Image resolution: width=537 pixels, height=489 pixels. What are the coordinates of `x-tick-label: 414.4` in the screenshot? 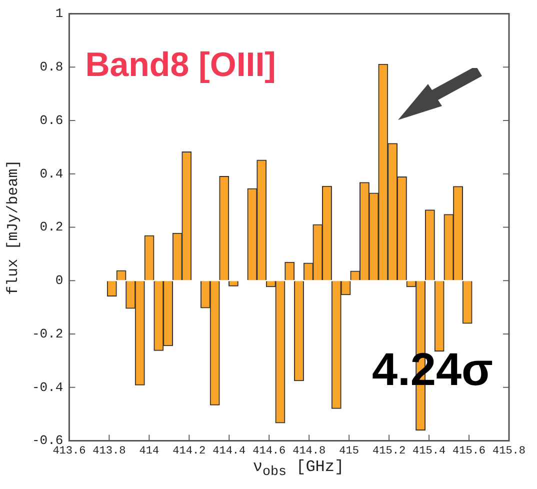 It's located at (229, 451).